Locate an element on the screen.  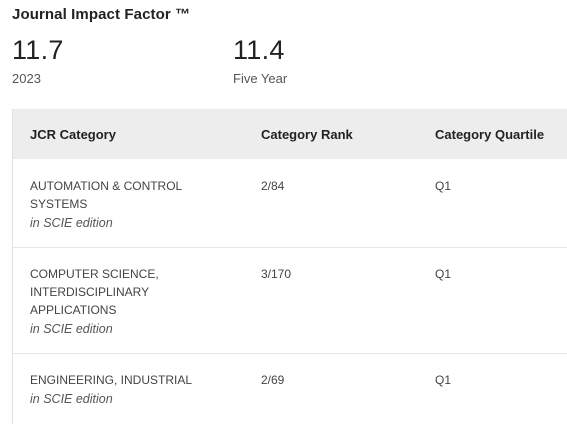
header-jcr-category: JCR Category is located at coordinates (73, 134).